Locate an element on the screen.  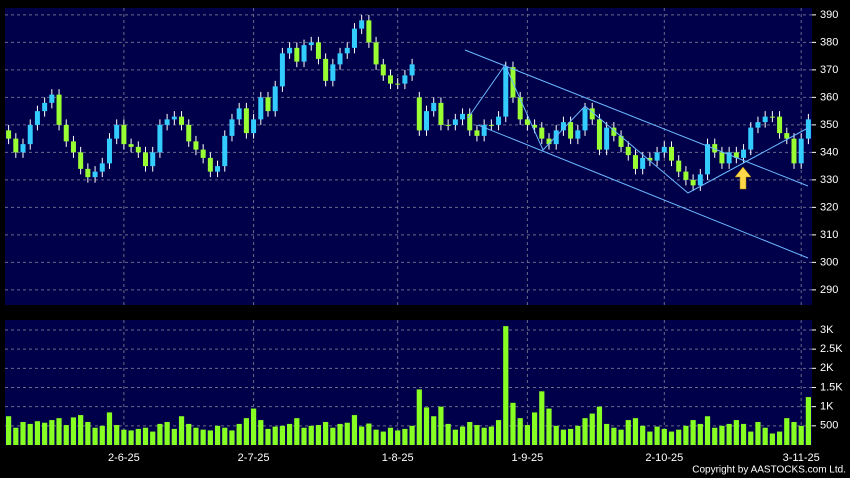
y-tick-label: 360 is located at coordinates (829, 97).